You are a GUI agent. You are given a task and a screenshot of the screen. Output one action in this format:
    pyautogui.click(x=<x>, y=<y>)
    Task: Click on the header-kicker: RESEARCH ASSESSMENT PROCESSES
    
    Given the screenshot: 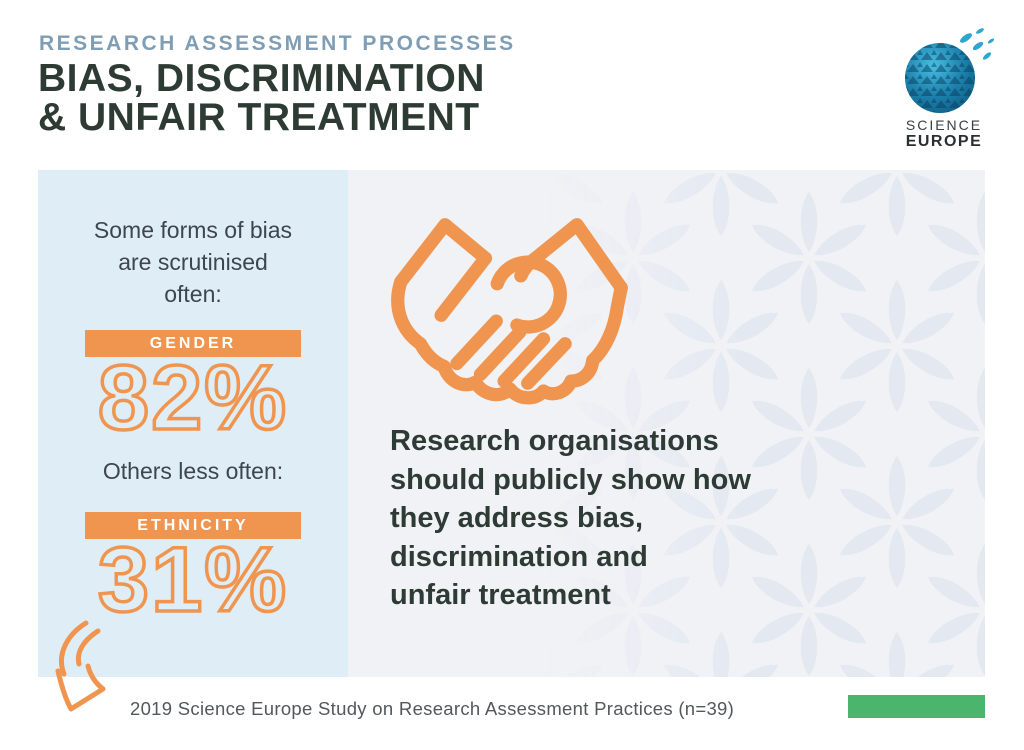 What is the action you would take?
    pyautogui.click(x=277, y=43)
    